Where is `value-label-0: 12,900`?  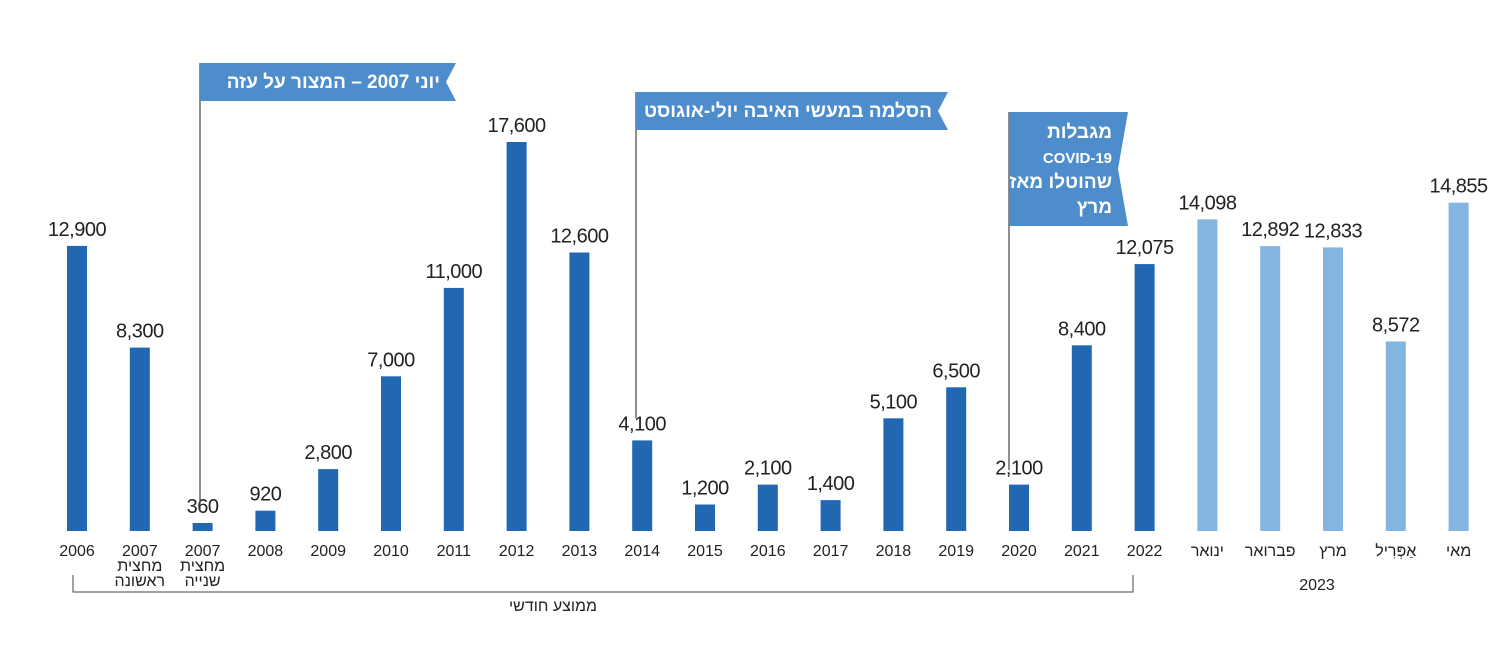 value-label-0: 12,900 is located at coordinates (77, 230).